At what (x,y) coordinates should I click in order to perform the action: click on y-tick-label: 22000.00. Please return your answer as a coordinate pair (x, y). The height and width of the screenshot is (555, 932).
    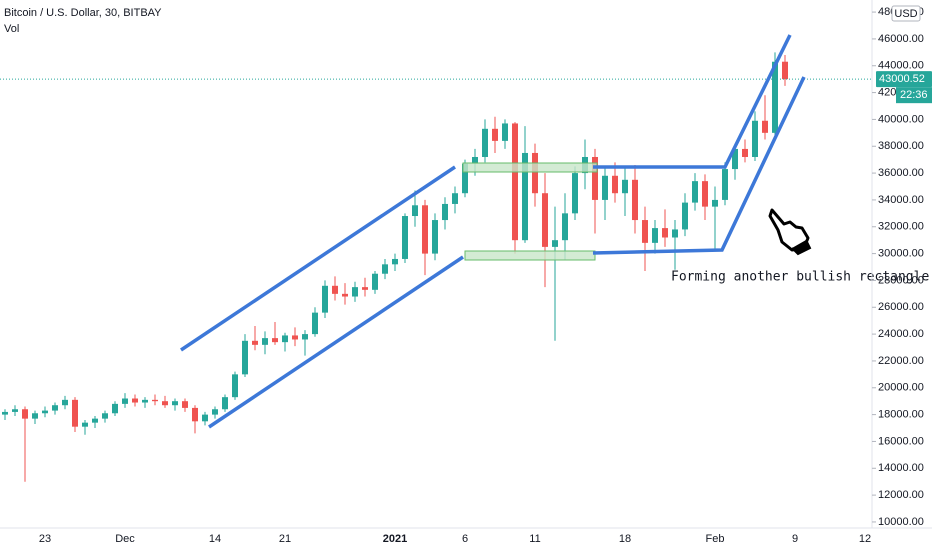
    Looking at the image, I should click on (901, 361).